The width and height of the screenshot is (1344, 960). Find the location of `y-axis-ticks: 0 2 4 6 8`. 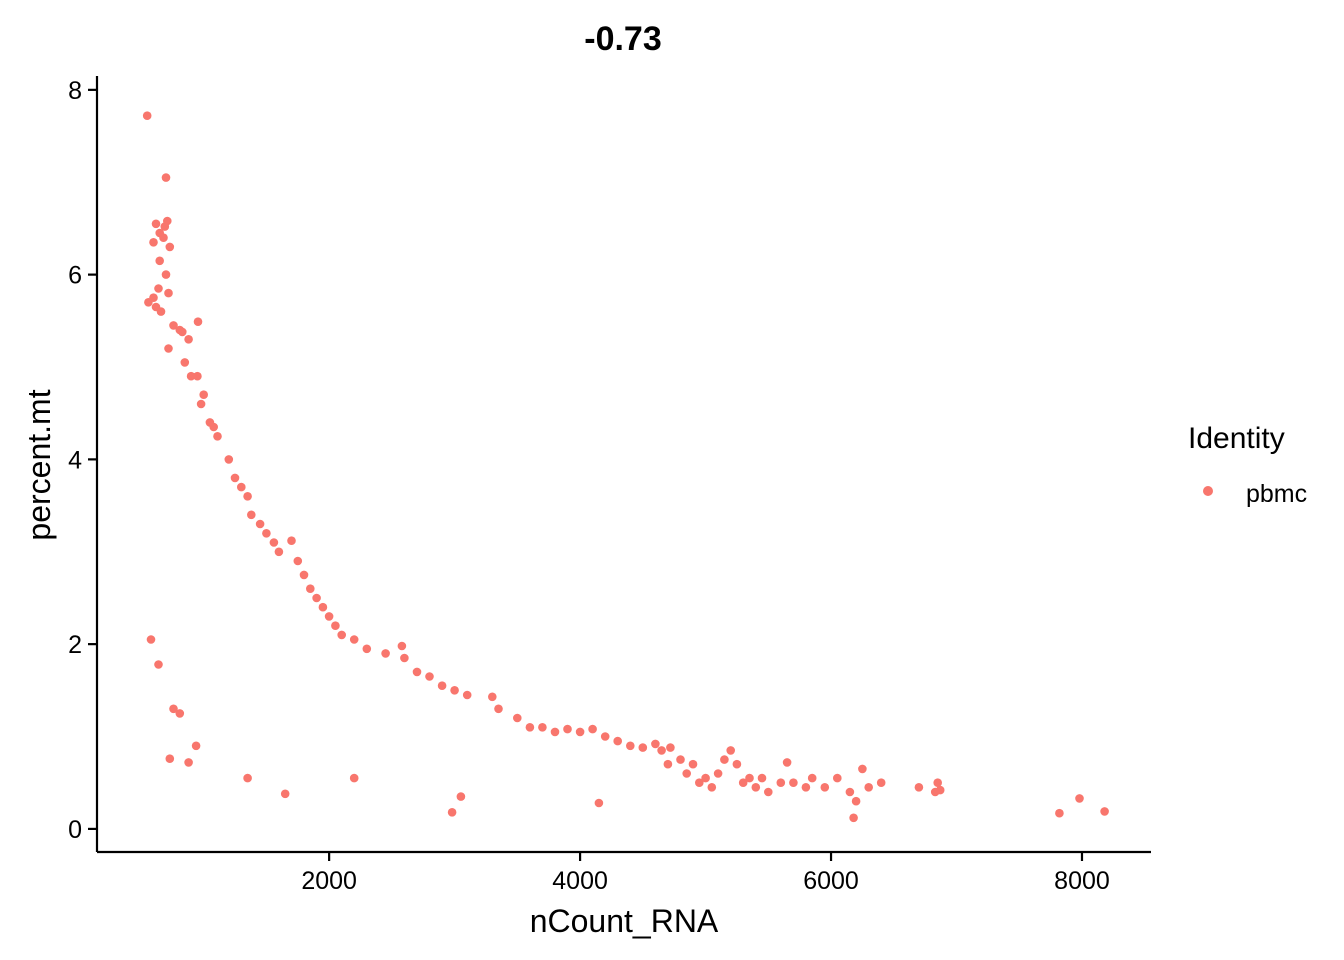

y-axis-ticks: 0 2 4 6 8 is located at coordinates (82, 460).